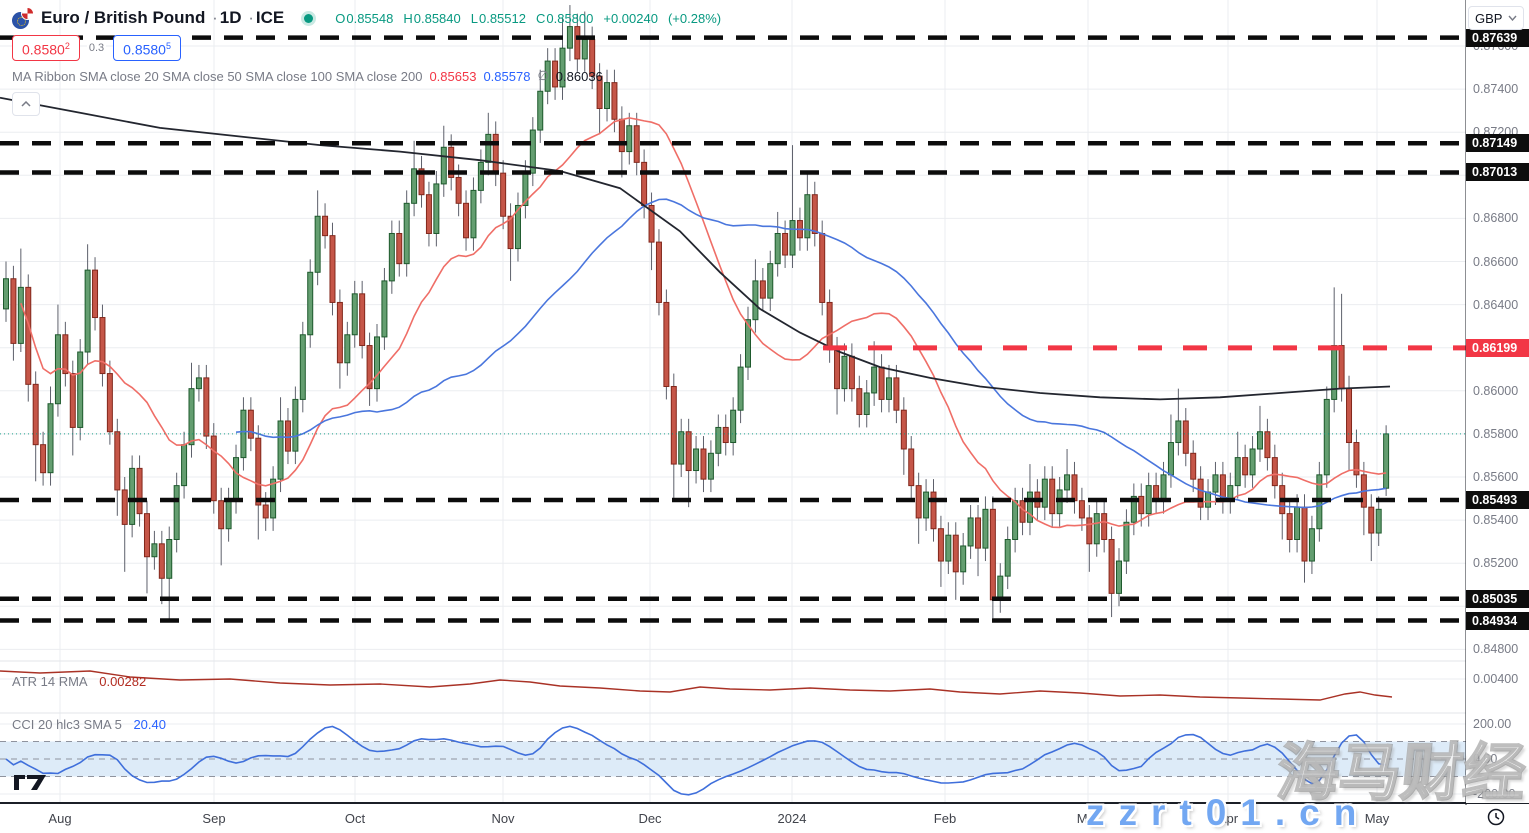 The height and width of the screenshot is (833, 1529). What do you see at coordinates (579, 76) in the screenshot?
I see `ma-ribbon-value-avg: 0.86036` at bounding box center [579, 76].